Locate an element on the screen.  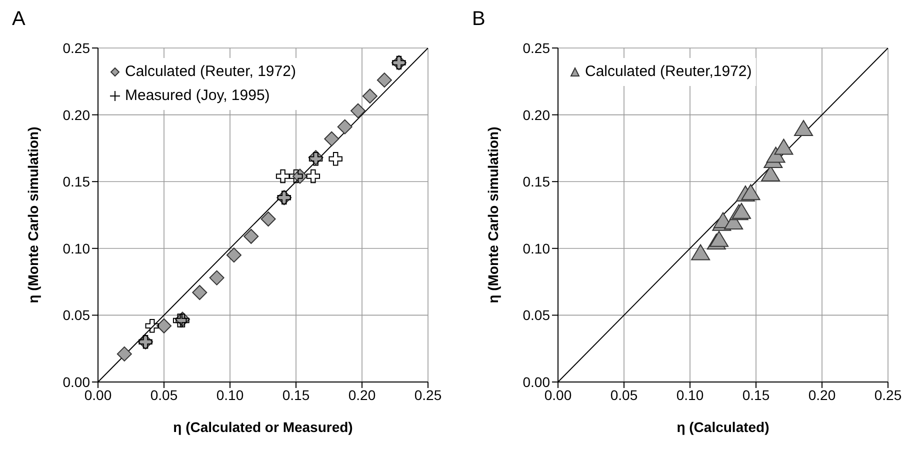
x-axis-title: η (Calculated) is located at coordinates (723, 427).